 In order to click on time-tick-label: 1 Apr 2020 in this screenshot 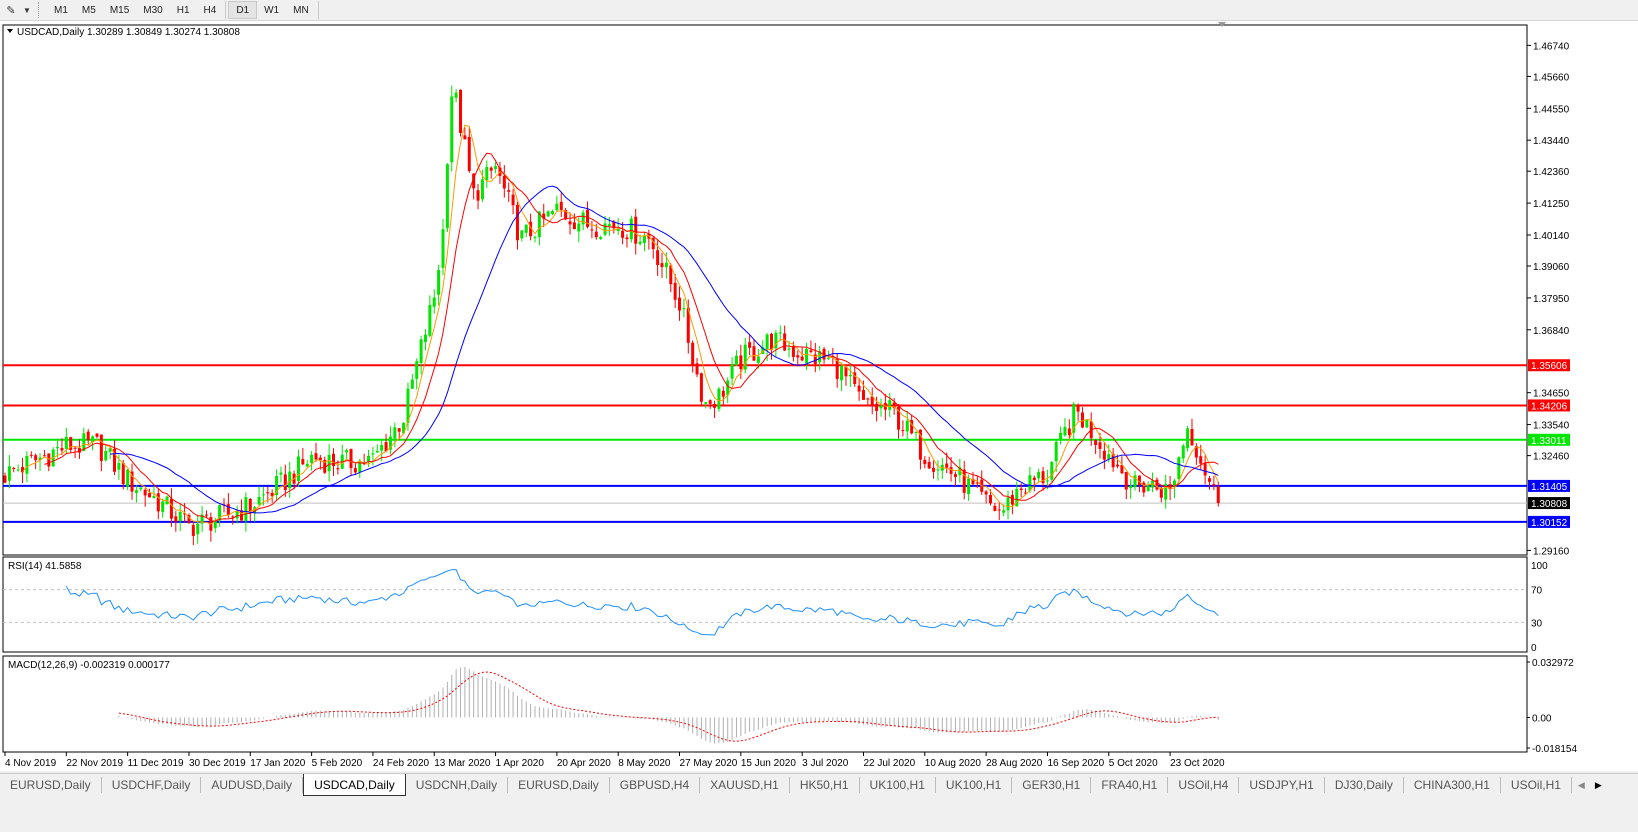, I will do `click(520, 763)`.